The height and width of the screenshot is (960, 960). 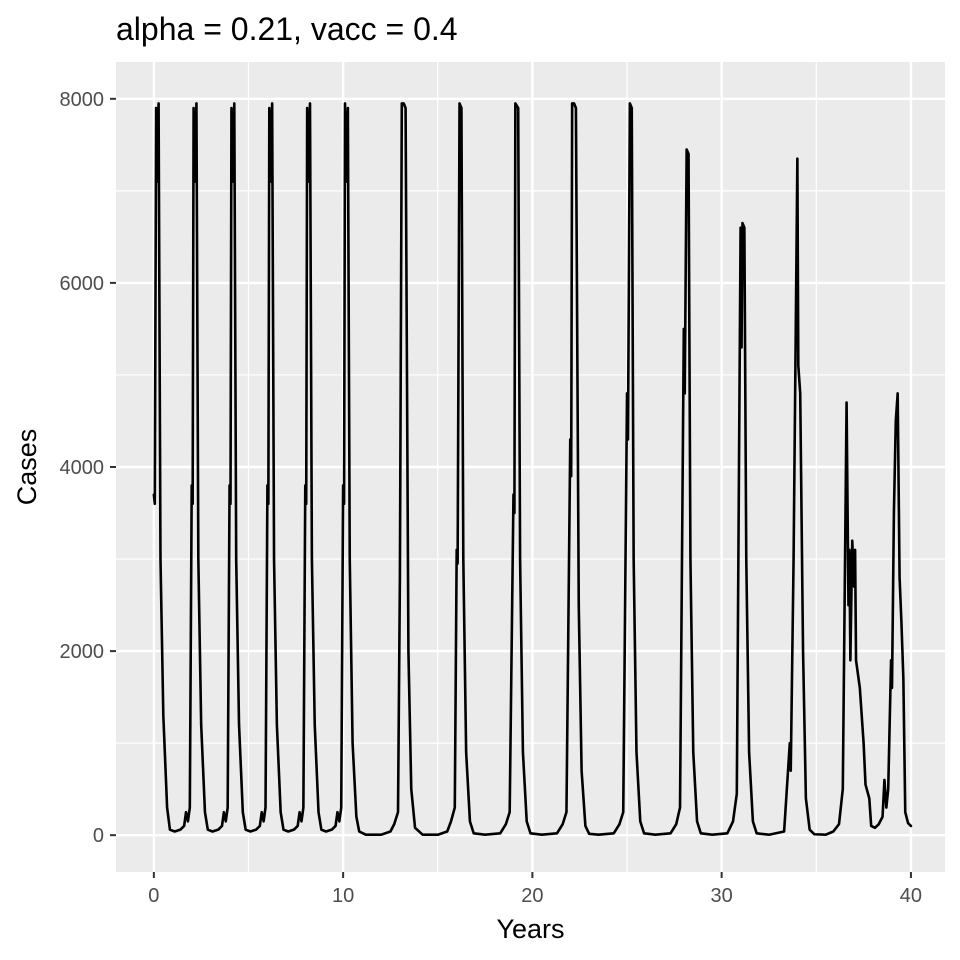 I want to click on y-axis-title: Cases, so click(x=27, y=467).